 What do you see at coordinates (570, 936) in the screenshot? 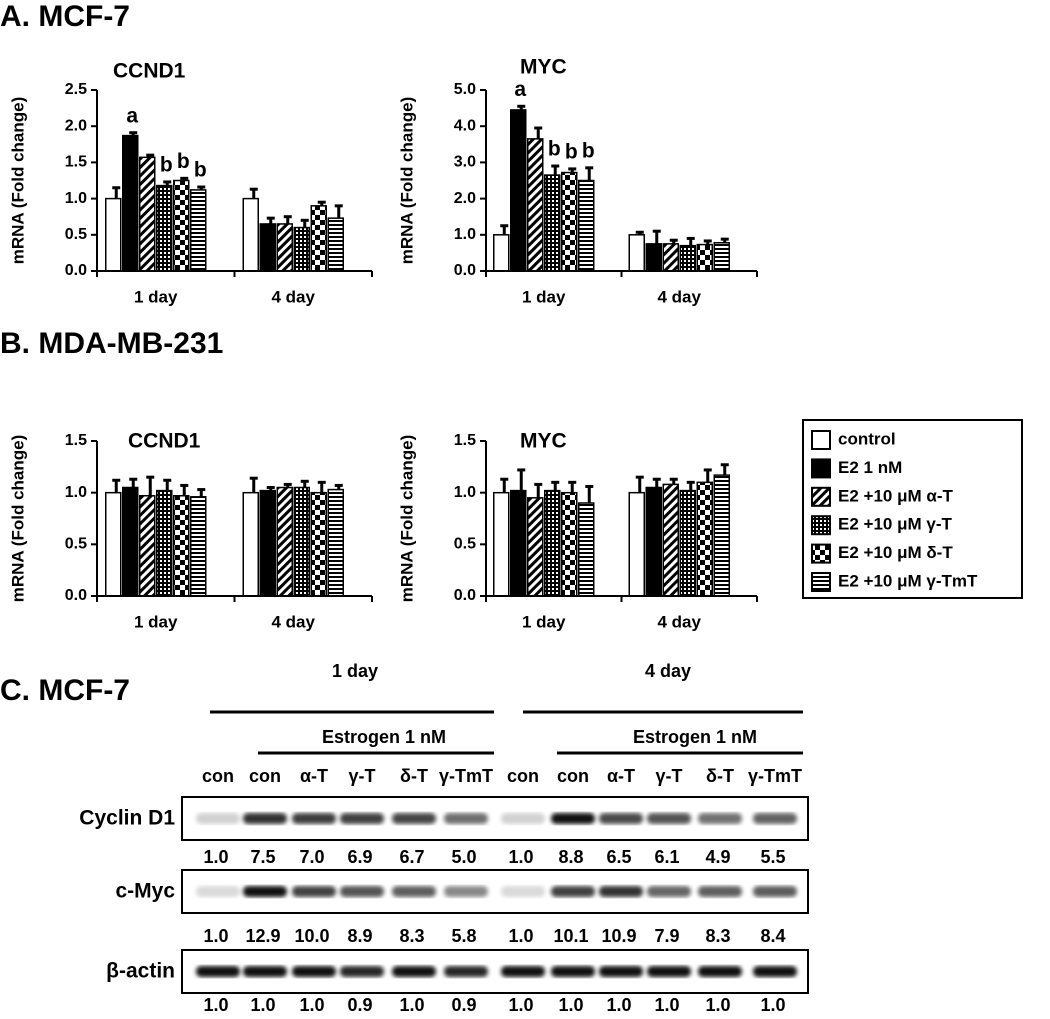
I see `band-quant: 10.1` at bounding box center [570, 936].